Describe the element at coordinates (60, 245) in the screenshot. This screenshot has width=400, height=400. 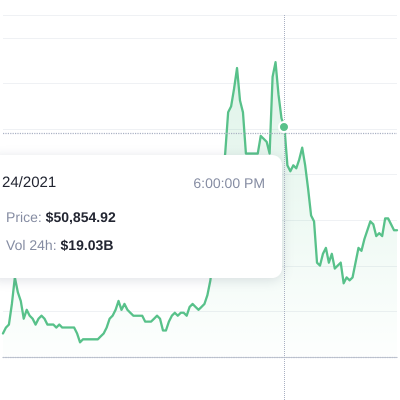
I see `annotation: Vol 24h: $19.03B` at that location.